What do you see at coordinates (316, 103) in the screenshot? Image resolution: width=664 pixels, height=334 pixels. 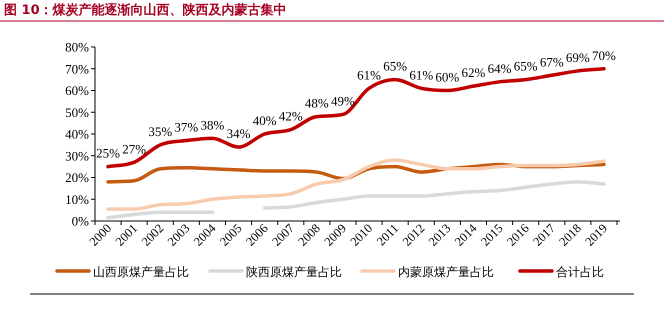 I see `data-label: 48%` at bounding box center [316, 103].